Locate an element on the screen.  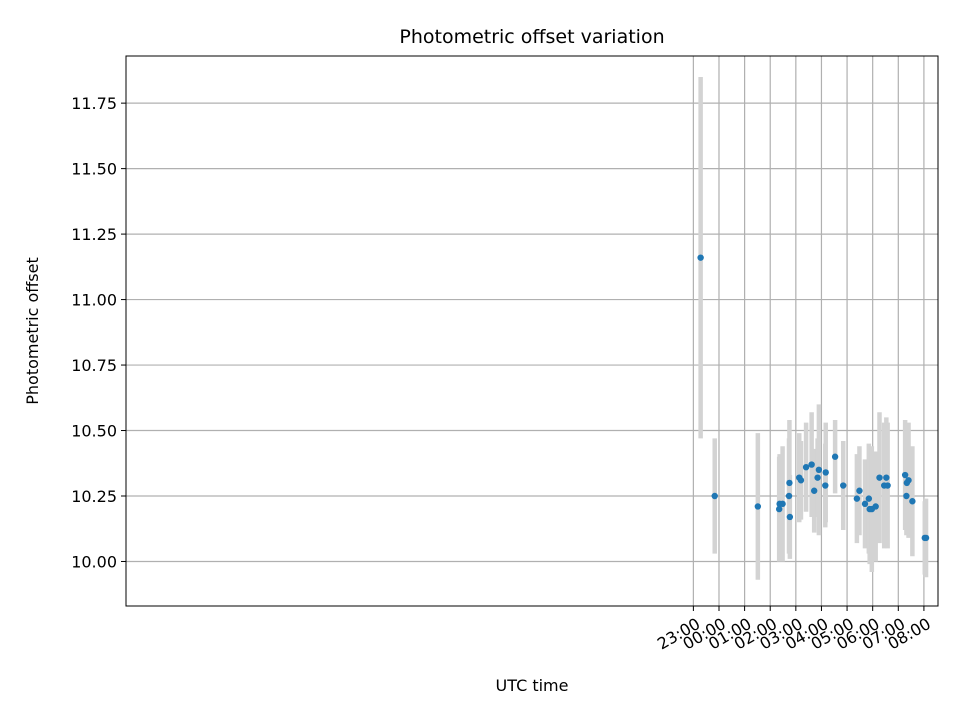
y-axis-label: Photometric offset is located at coordinates (32, 331).